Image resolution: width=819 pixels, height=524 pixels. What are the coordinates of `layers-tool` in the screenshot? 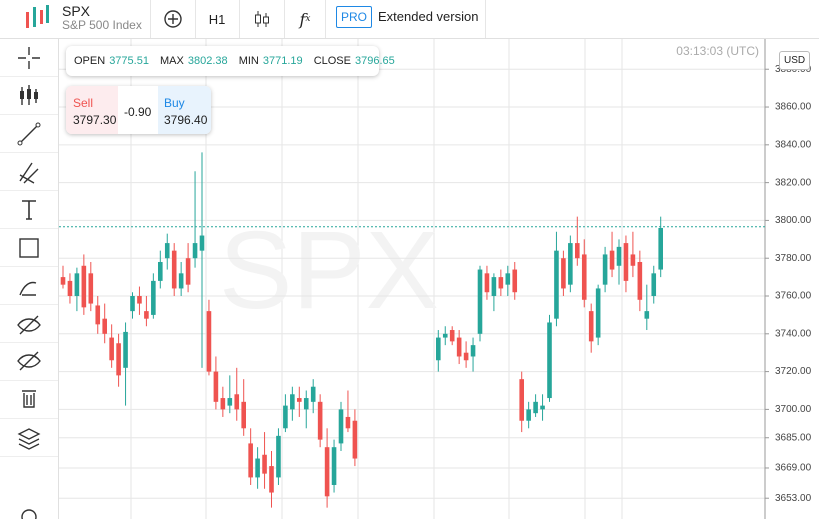 It's located at (29, 438).